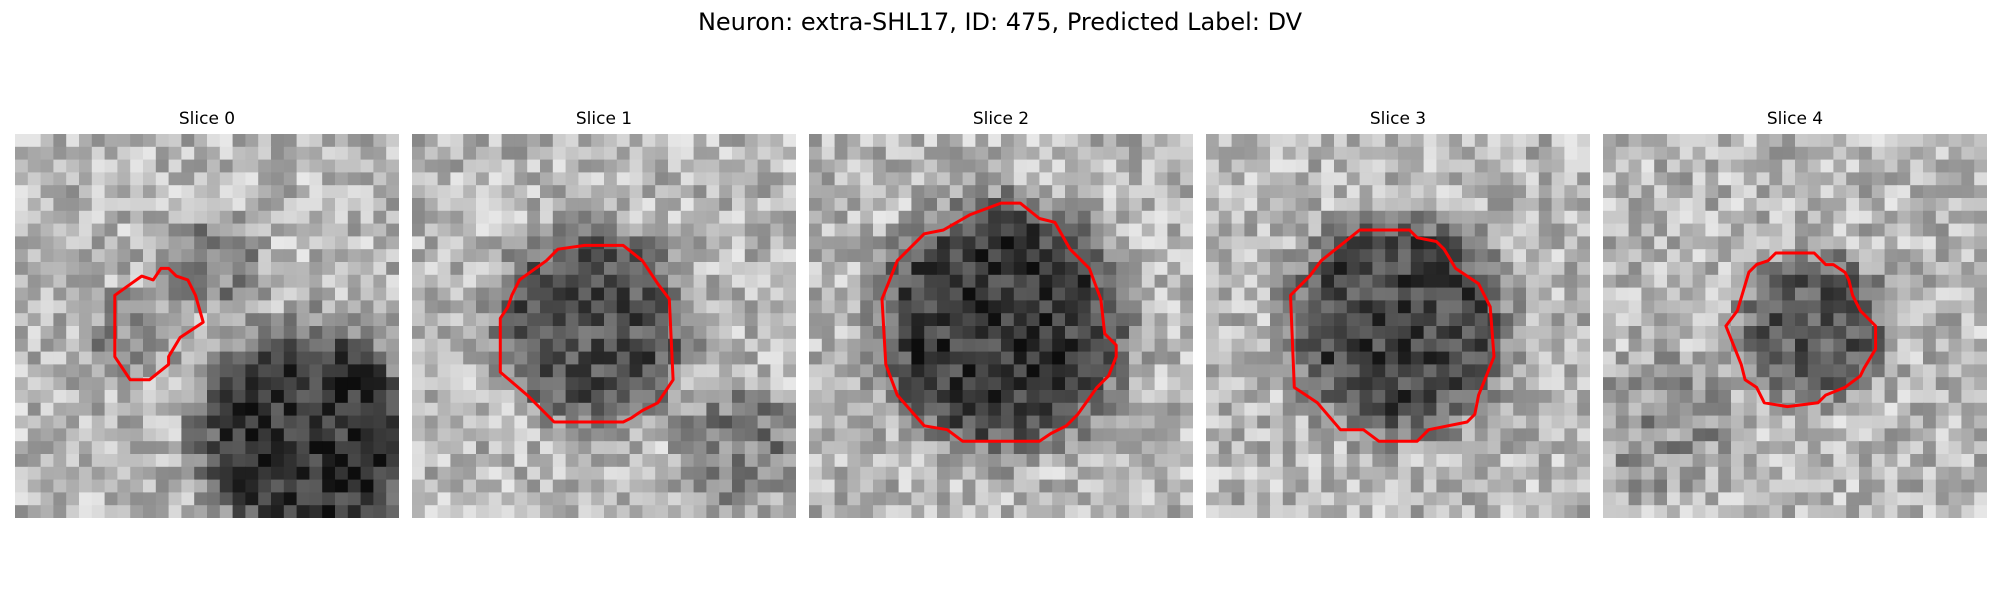  What do you see at coordinates (604, 119) in the screenshot?
I see `slice-title-1: Slice 1` at bounding box center [604, 119].